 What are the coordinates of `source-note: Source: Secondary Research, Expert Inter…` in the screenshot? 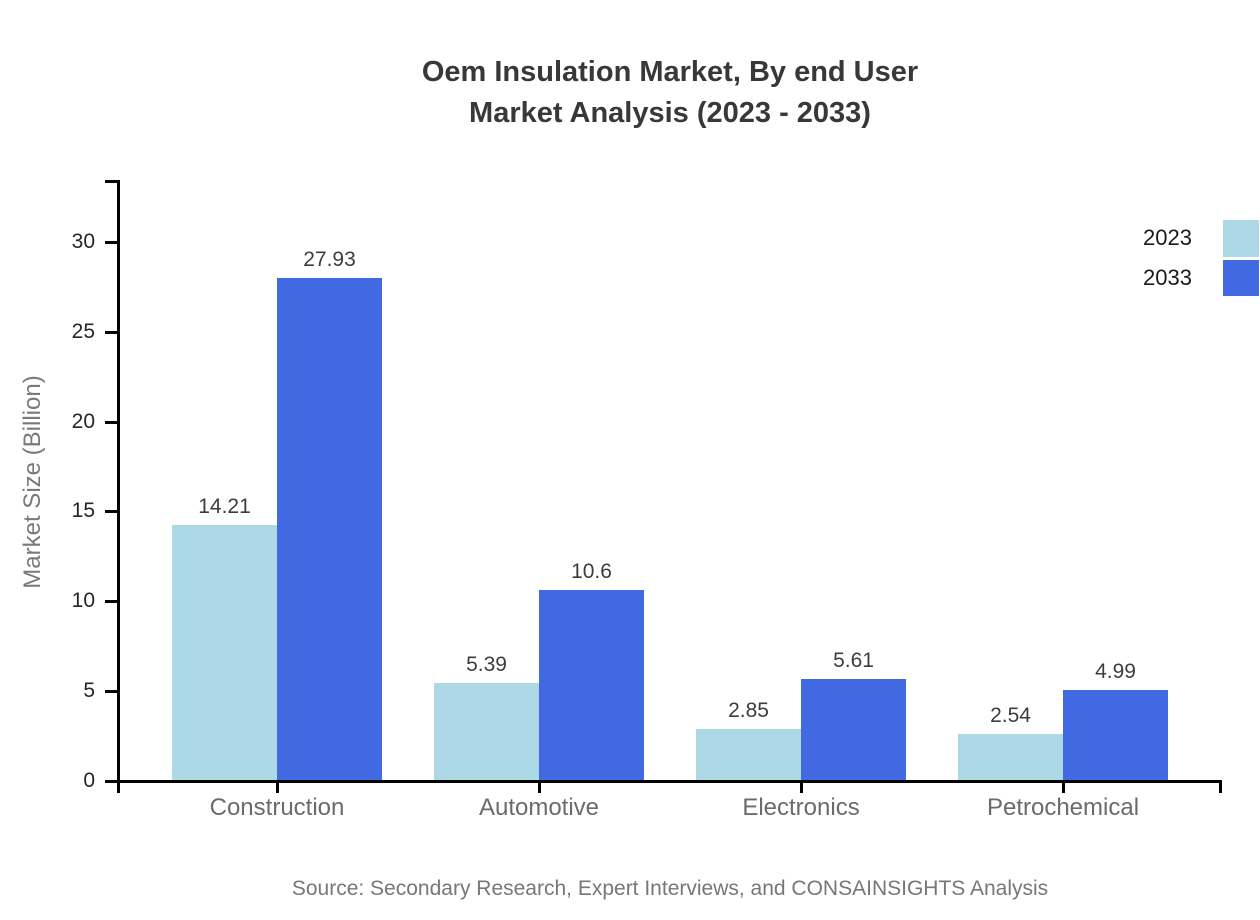 It's located at (670, 888).